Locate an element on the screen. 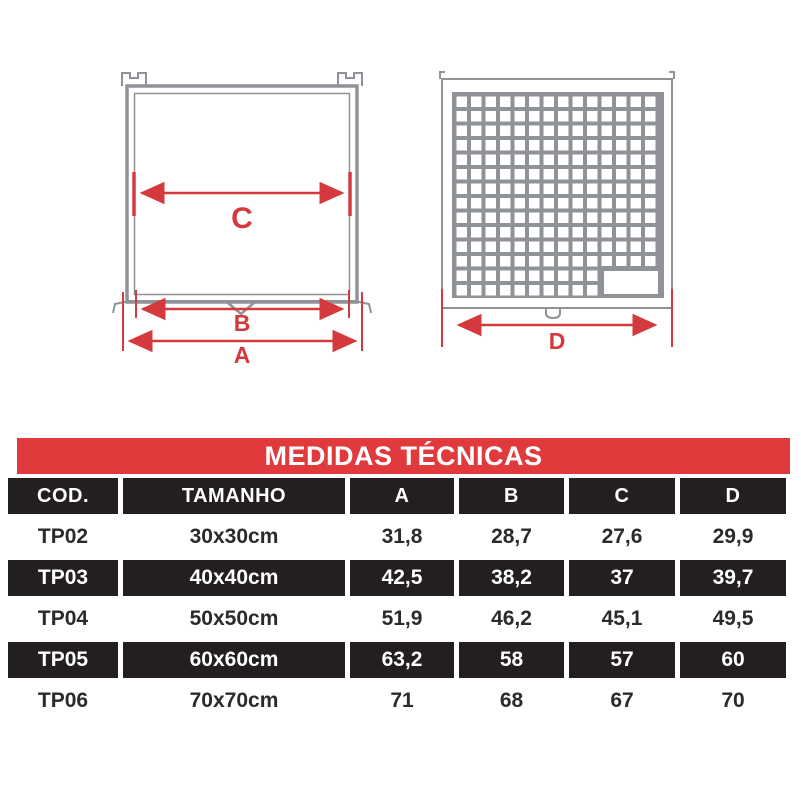 This screenshot has height=801, width=801. row-tp04-a: 51,9 is located at coordinates (402, 618).